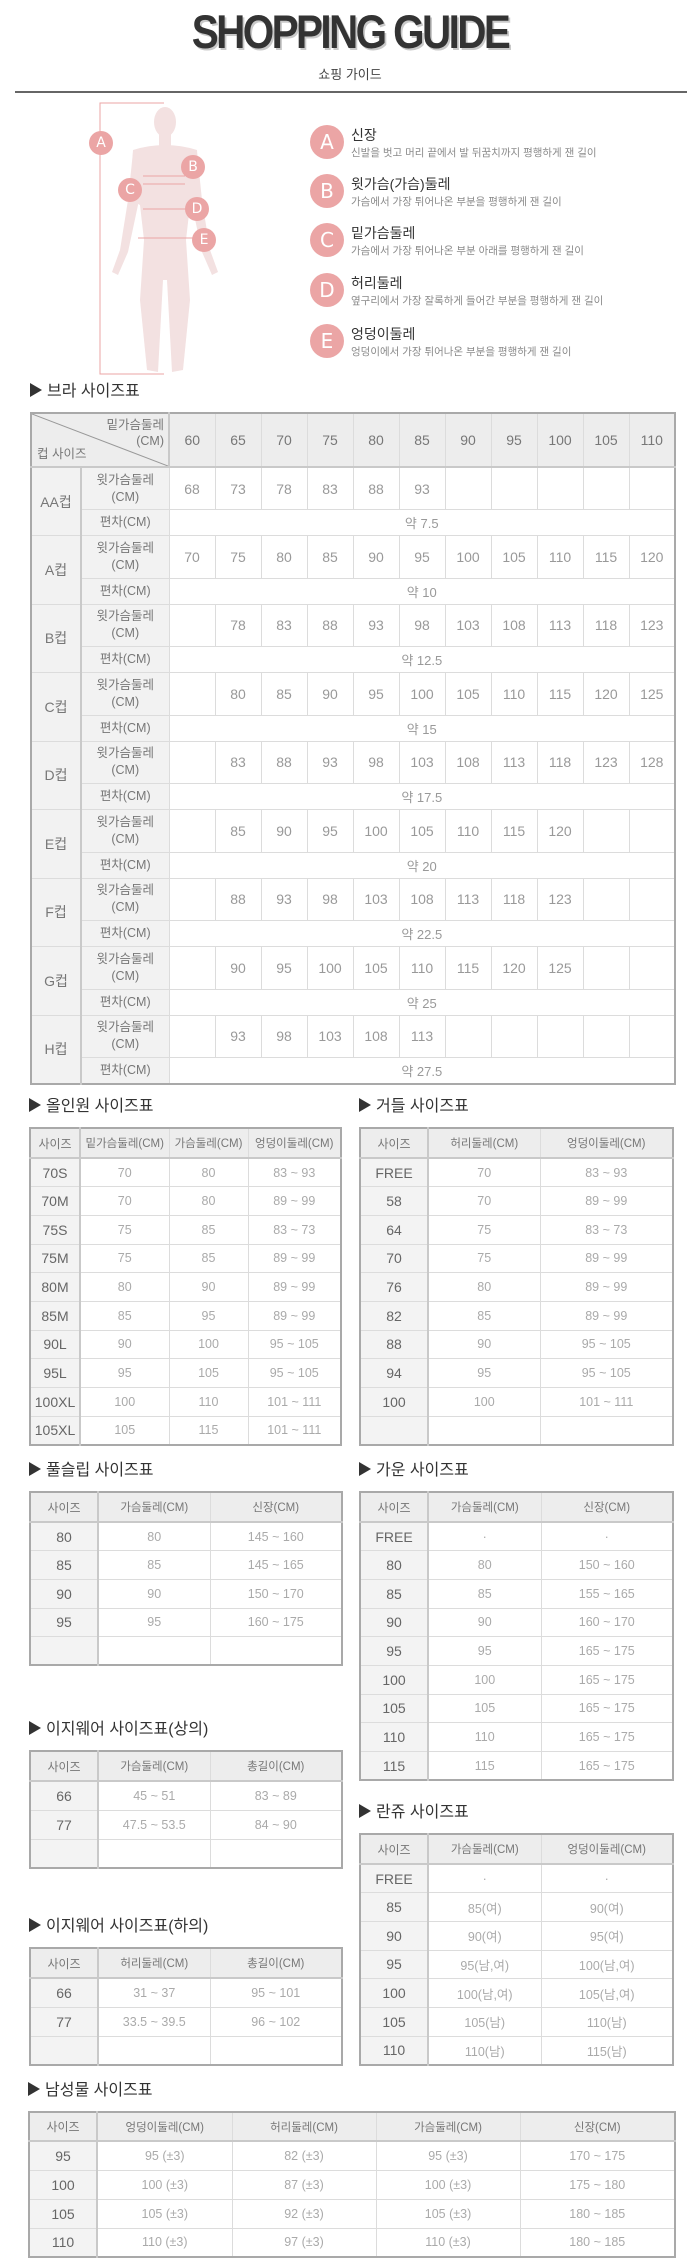 The width and height of the screenshot is (700, 2265). What do you see at coordinates (284, 899) in the screenshot?
I see `table-cell: 93` at bounding box center [284, 899].